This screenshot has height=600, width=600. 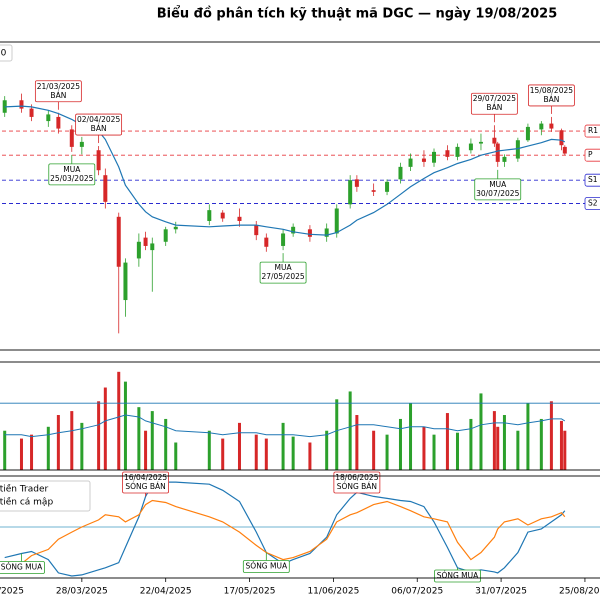 I want to click on level-label: S2, so click(x=593, y=202).